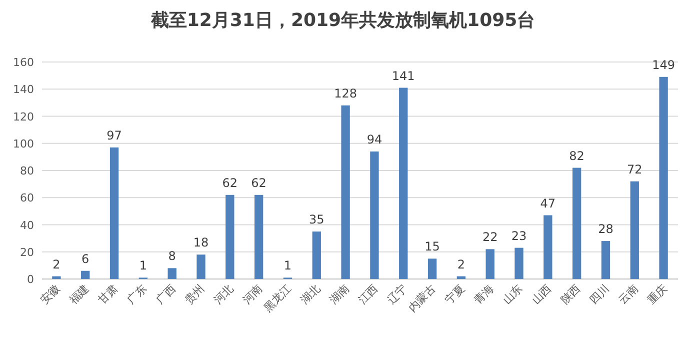  I want to click on data-label: 47, so click(548, 203).